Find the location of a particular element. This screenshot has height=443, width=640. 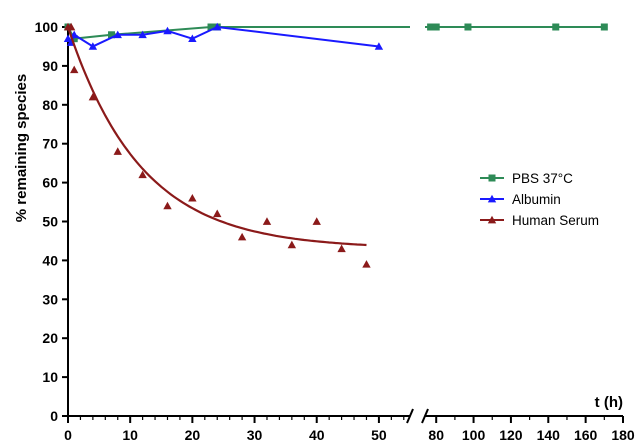

x-tick-label: 40 is located at coordinates (317, 435).